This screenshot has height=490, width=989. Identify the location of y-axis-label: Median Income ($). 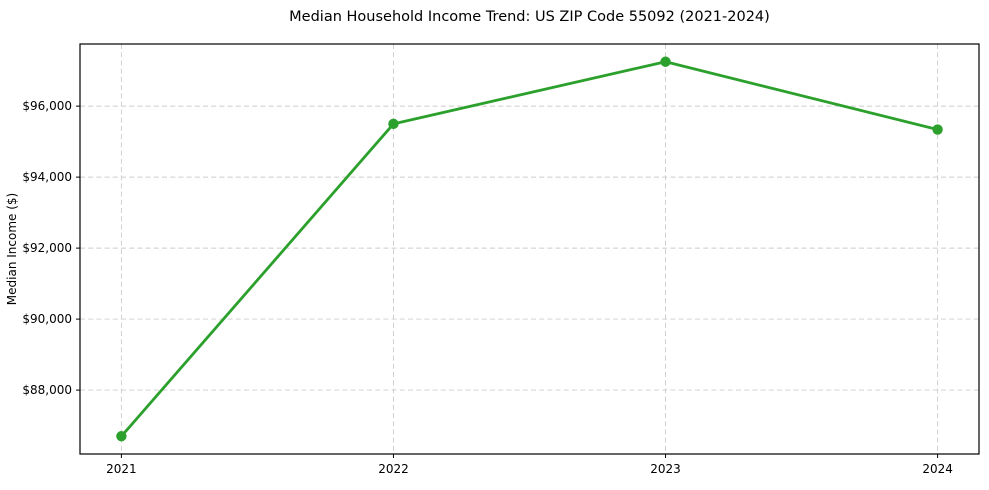
(12, 249).